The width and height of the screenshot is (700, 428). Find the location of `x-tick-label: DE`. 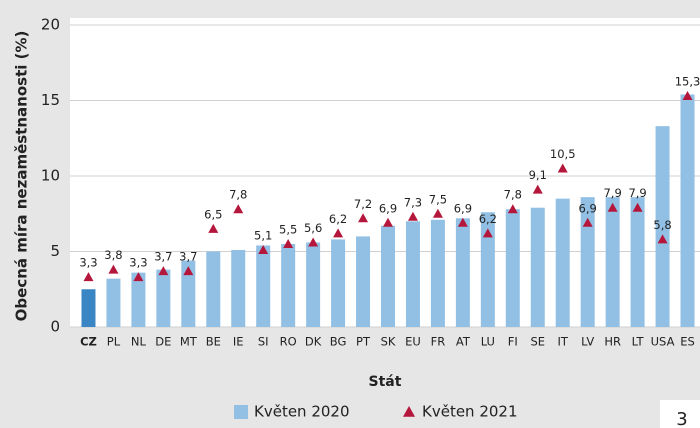

x-tick-label: DE is located at coordinates (163, 342).